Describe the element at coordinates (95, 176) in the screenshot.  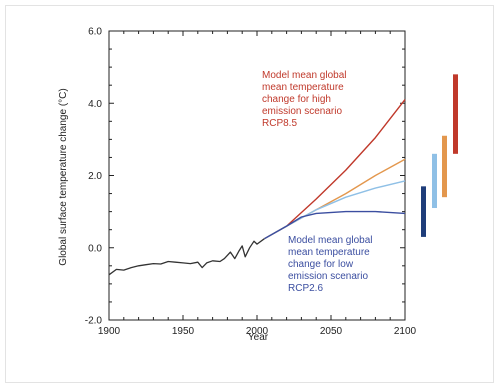
I see `y-tick-label: 2.0` at that location.